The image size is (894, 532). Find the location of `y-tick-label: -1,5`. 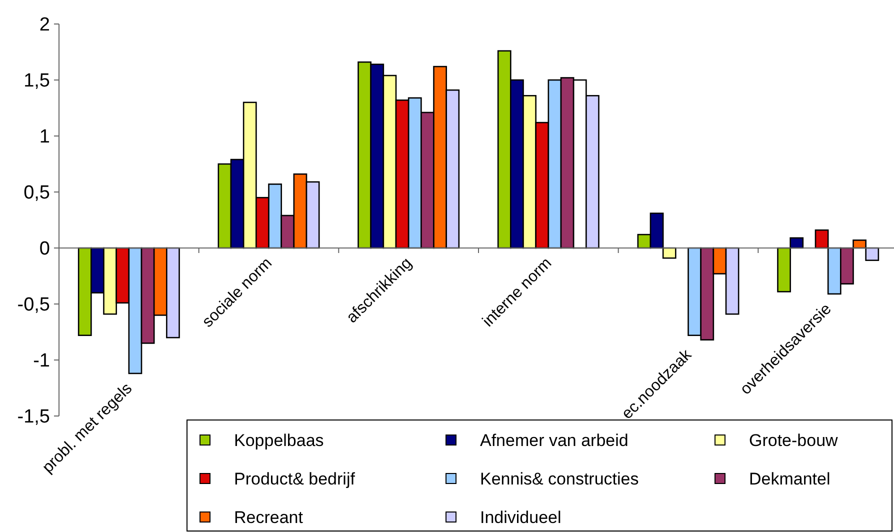

y-tick-label: -1,5 is located at coordinates (33, 417).